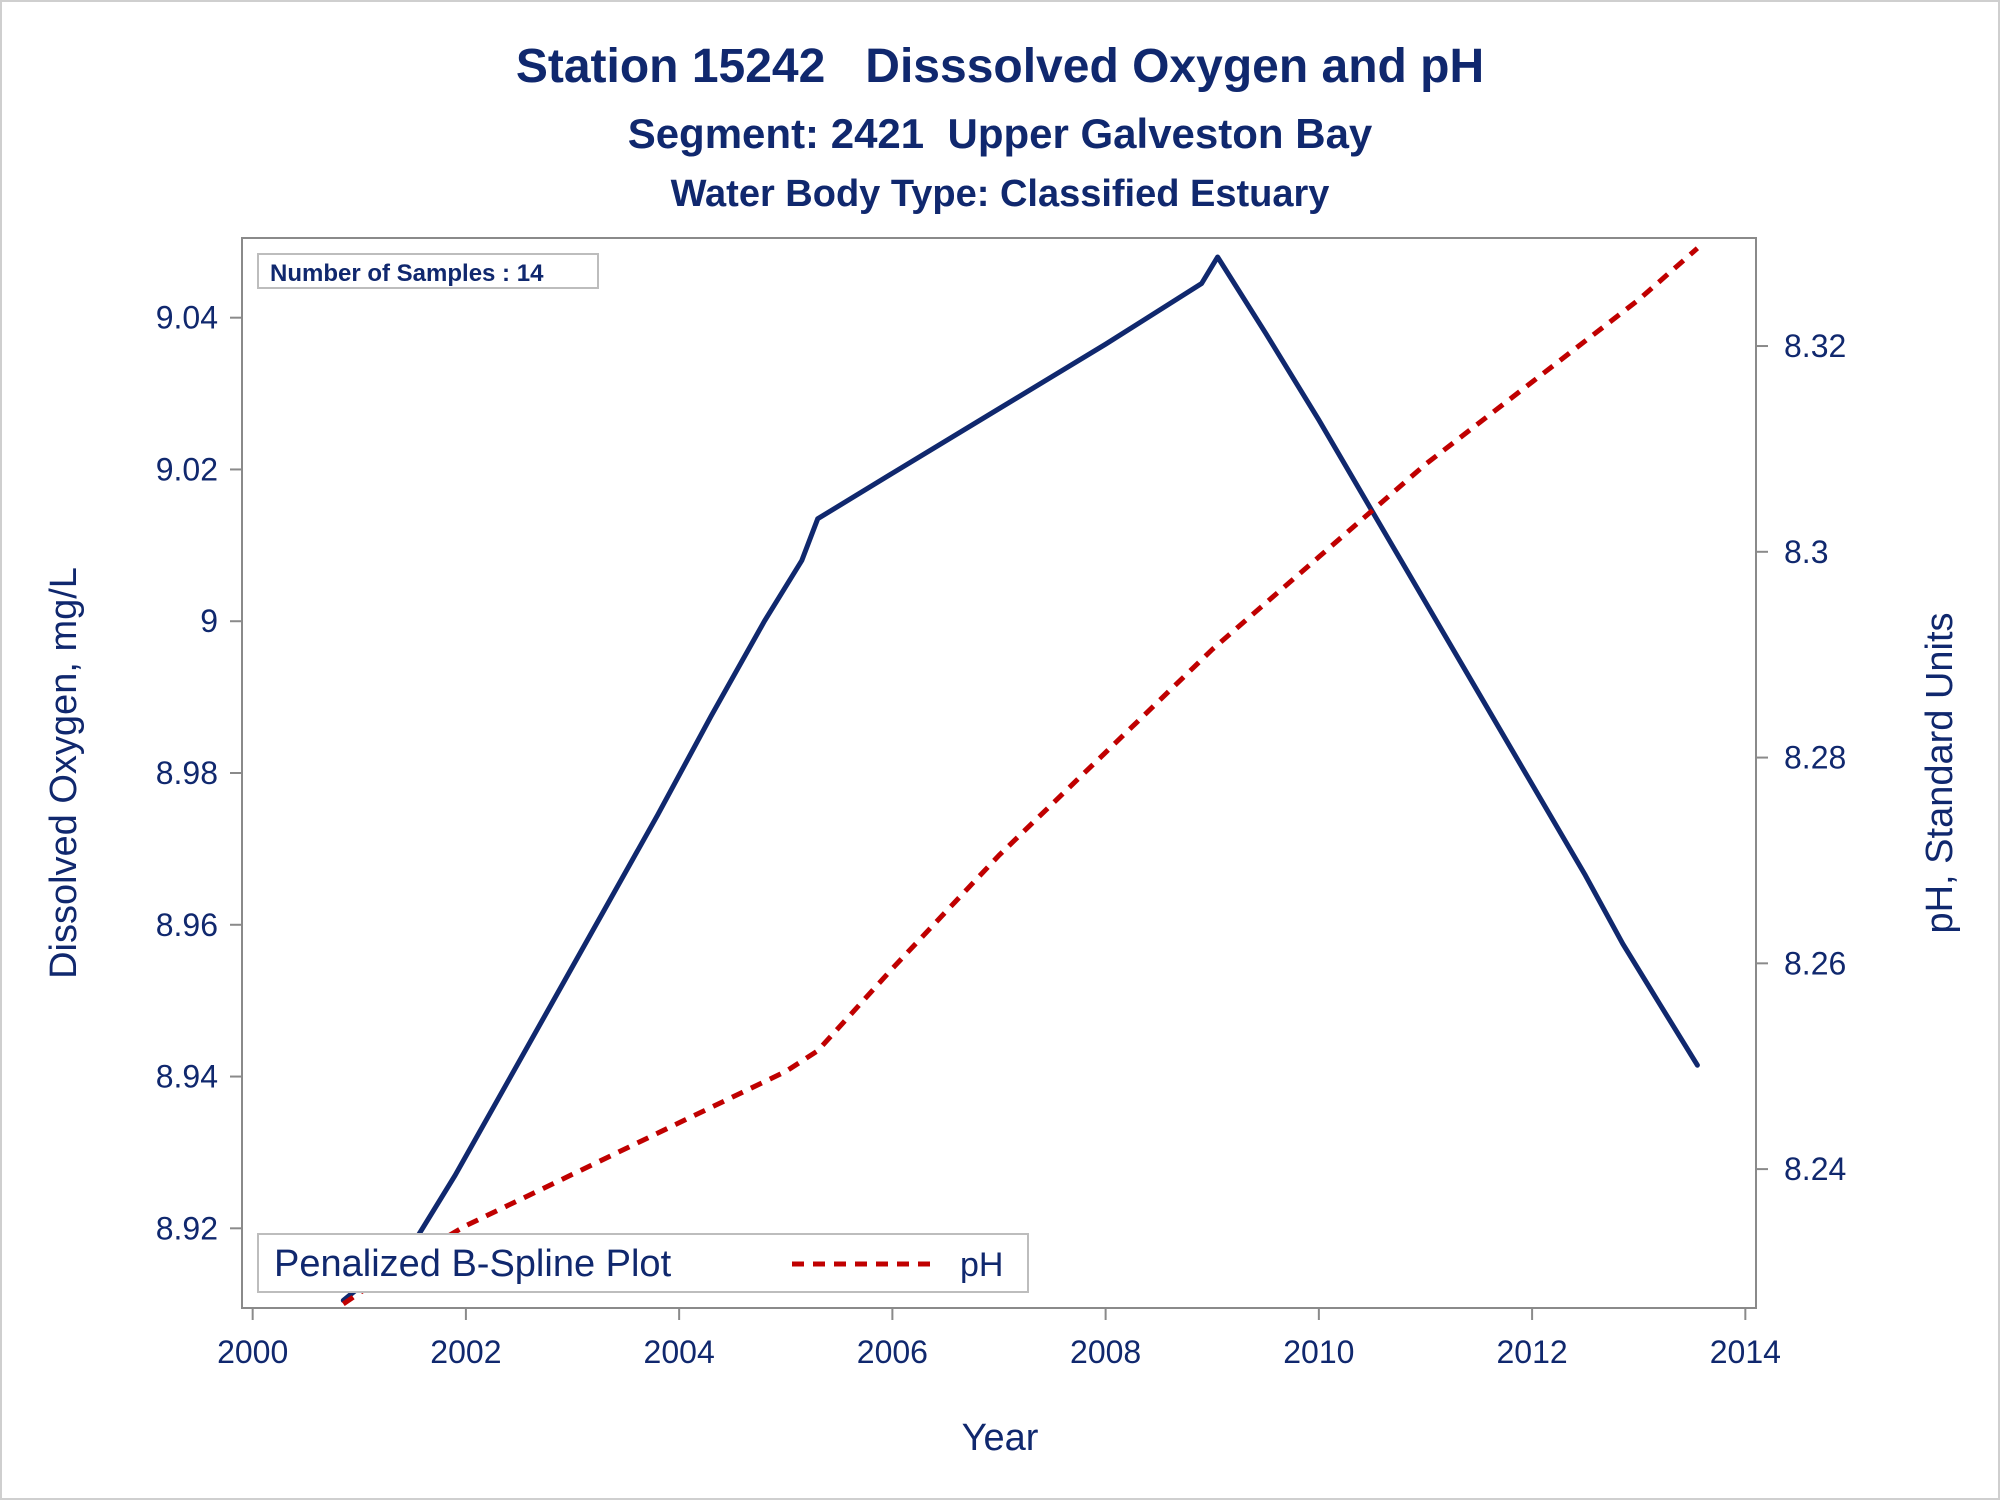  What do you see at coordinates (1815, 758) in the screenshot?
I see `y-right-tick-label: 8.28` at bounding box center [1815, 758].